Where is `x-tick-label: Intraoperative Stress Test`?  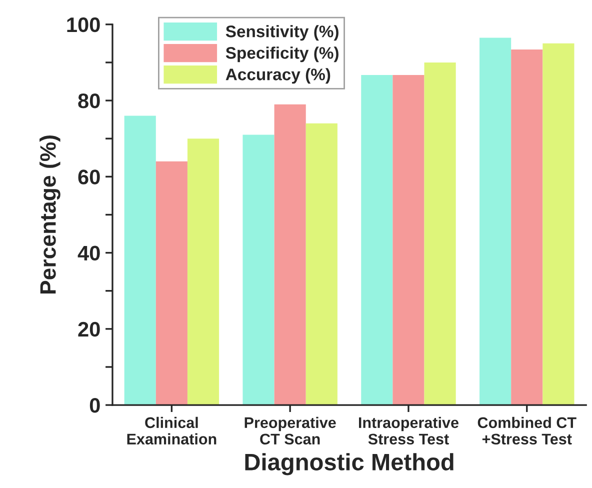 x-tick-label: Intraoperative Stress Test is located at coordinates (408, 430).